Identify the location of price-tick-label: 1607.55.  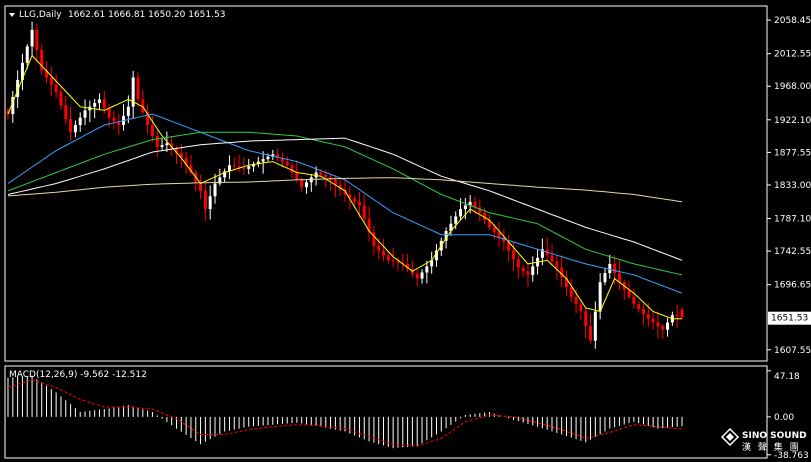
(792, 351).